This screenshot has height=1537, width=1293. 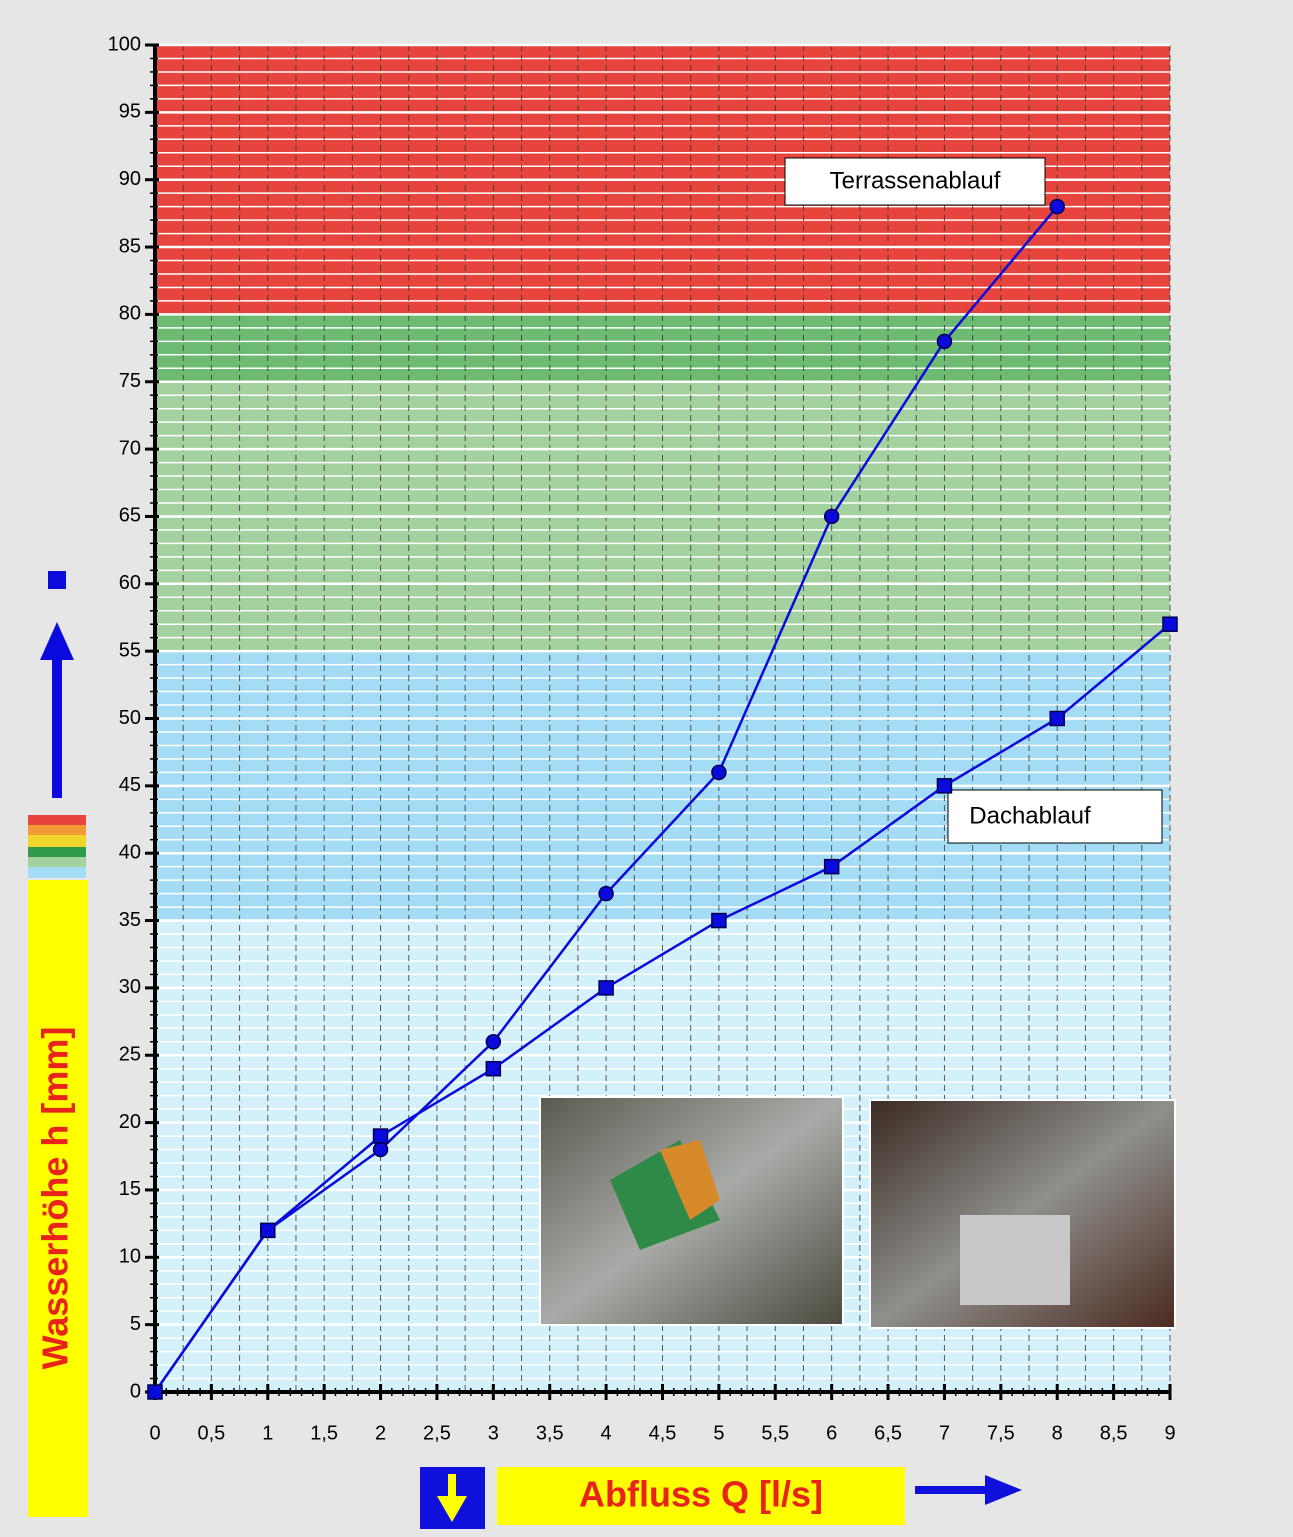 I want to click on y-tick-label: 30, so click(x=130, y=987).